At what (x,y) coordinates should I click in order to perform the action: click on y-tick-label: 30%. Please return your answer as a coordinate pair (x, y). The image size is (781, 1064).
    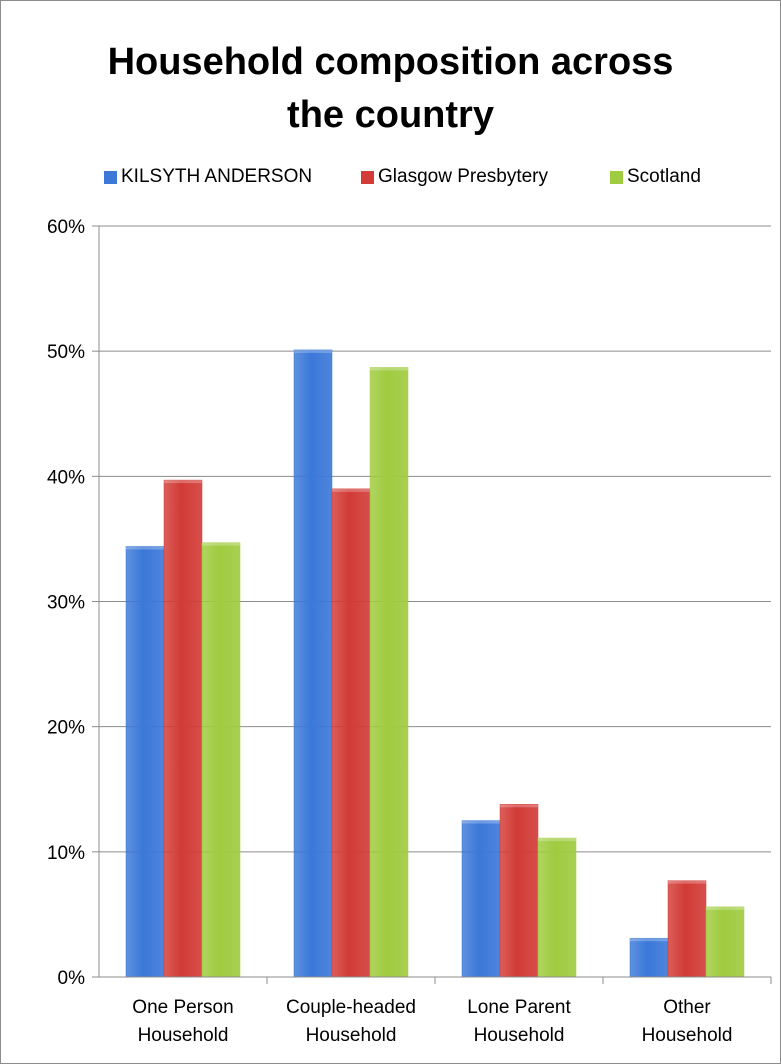
    Looking at the image, I should click on (66, 603).